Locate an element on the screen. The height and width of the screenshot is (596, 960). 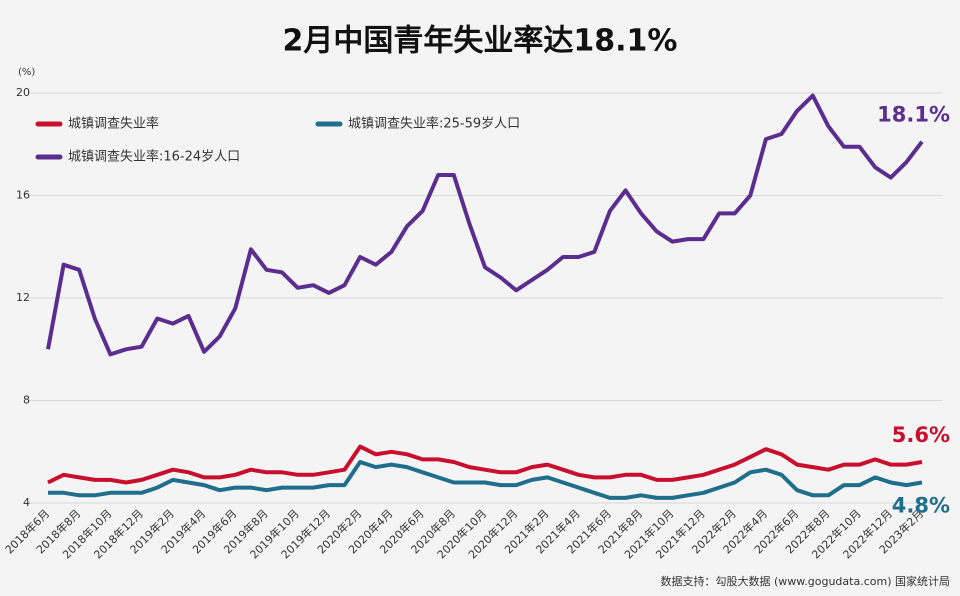
source: 数据支持：勾股大数据 (www.gogudata.com) 国家统计局 is located at coordinates (806, 581).